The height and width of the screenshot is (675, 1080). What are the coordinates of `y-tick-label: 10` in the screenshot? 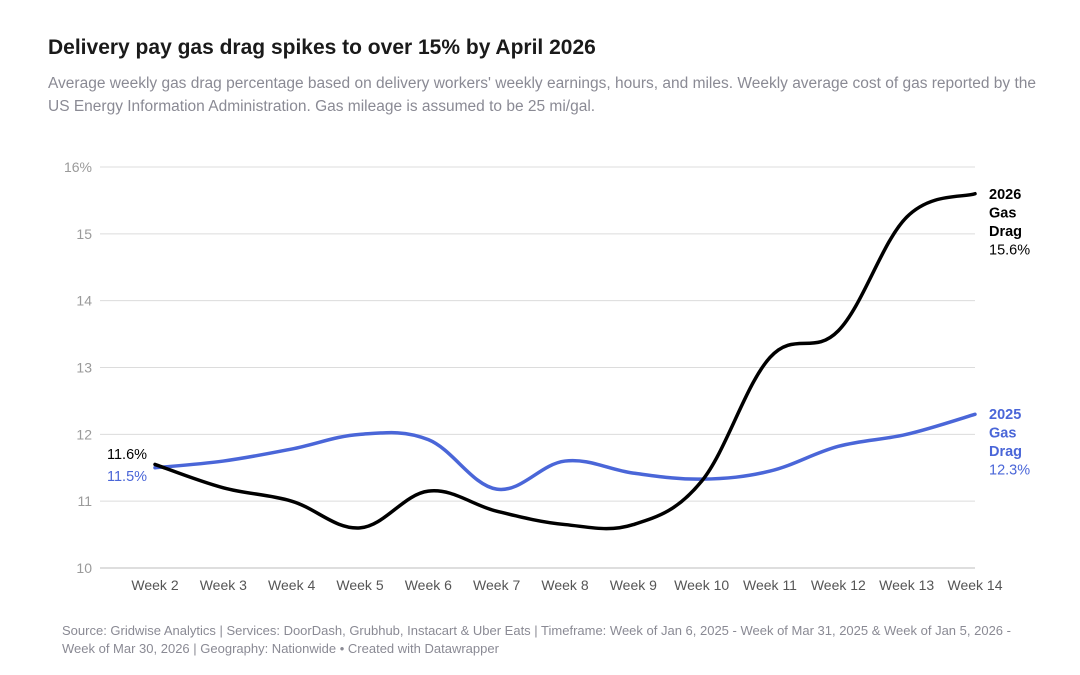 It's located at (84, 568).